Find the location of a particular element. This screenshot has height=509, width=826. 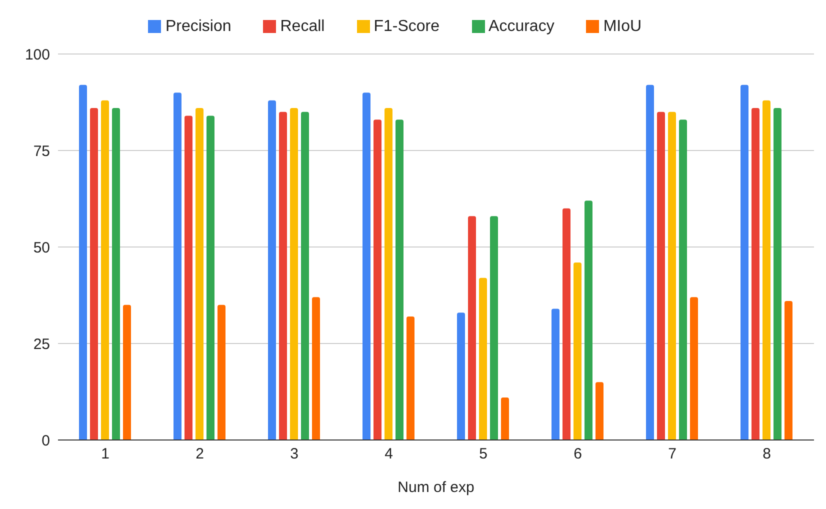

legend-label: F1-Score is located at coordinates (407, 26).